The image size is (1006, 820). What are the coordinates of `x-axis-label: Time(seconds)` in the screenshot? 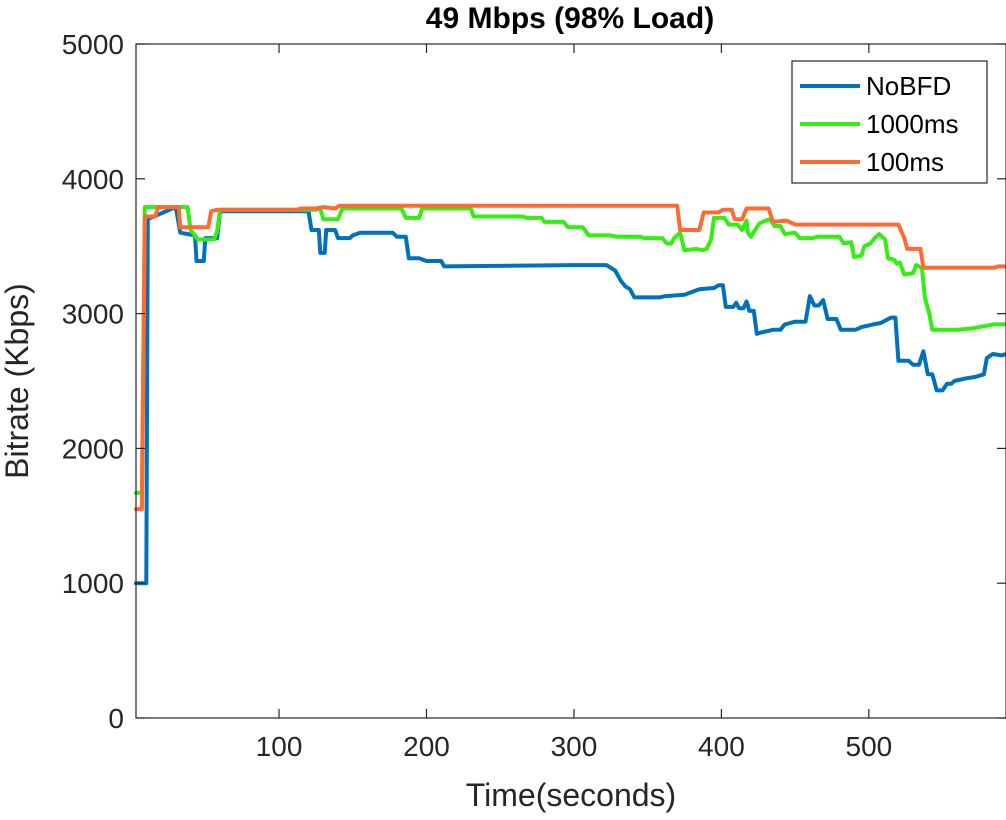 It's located at (571, 795).